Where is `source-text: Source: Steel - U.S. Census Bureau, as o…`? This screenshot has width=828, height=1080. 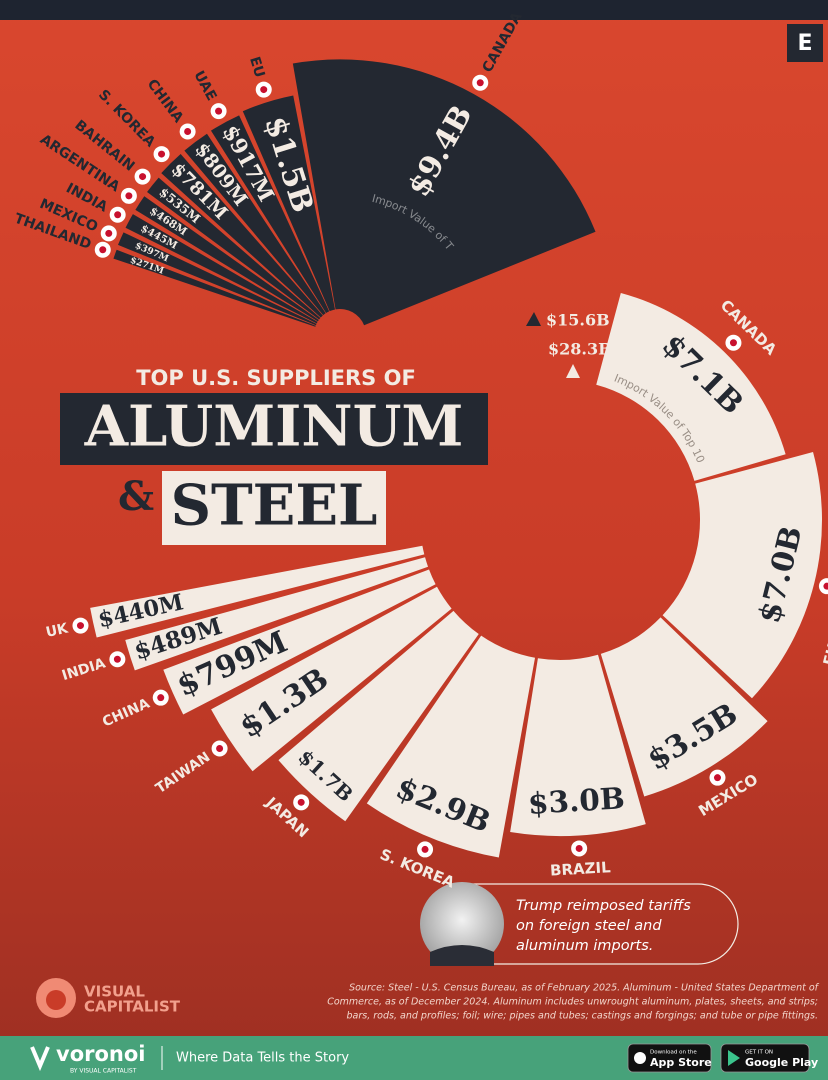
source-text: Source: Steel - U.S. Census Bureau, as o… is located at coordinates (584, 988).